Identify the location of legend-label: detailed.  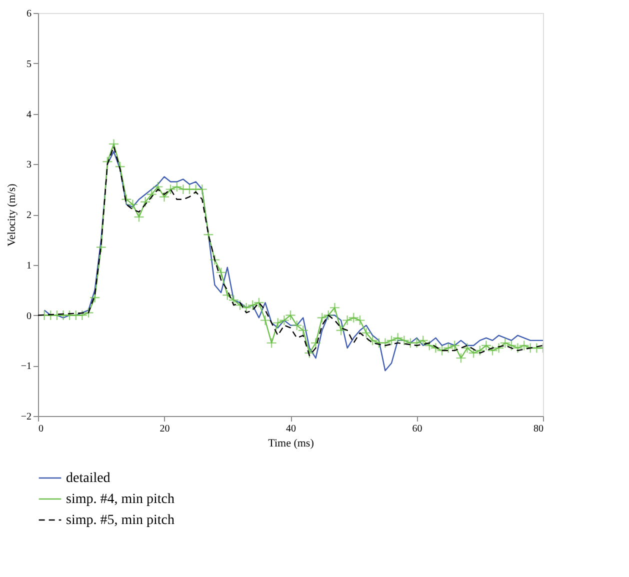
(88, 478).